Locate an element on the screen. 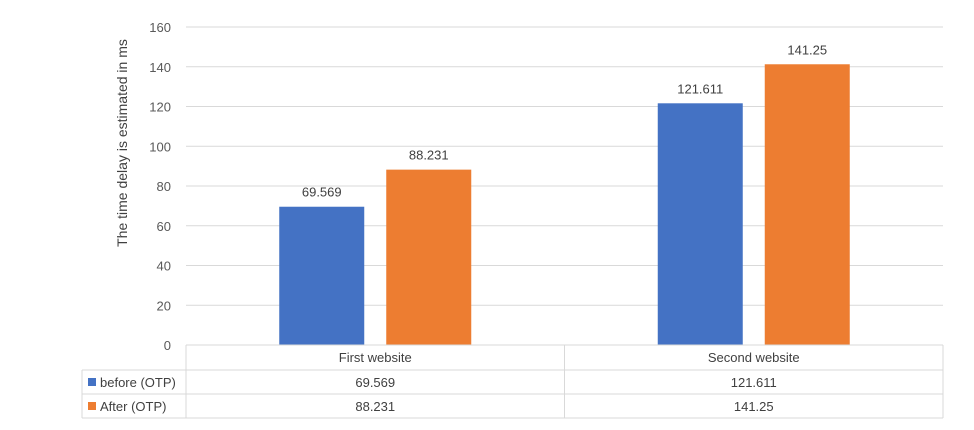 The height and width of the screenshot is (430, 974). y-tick-label: 40 is located at coordinates (164, 266).